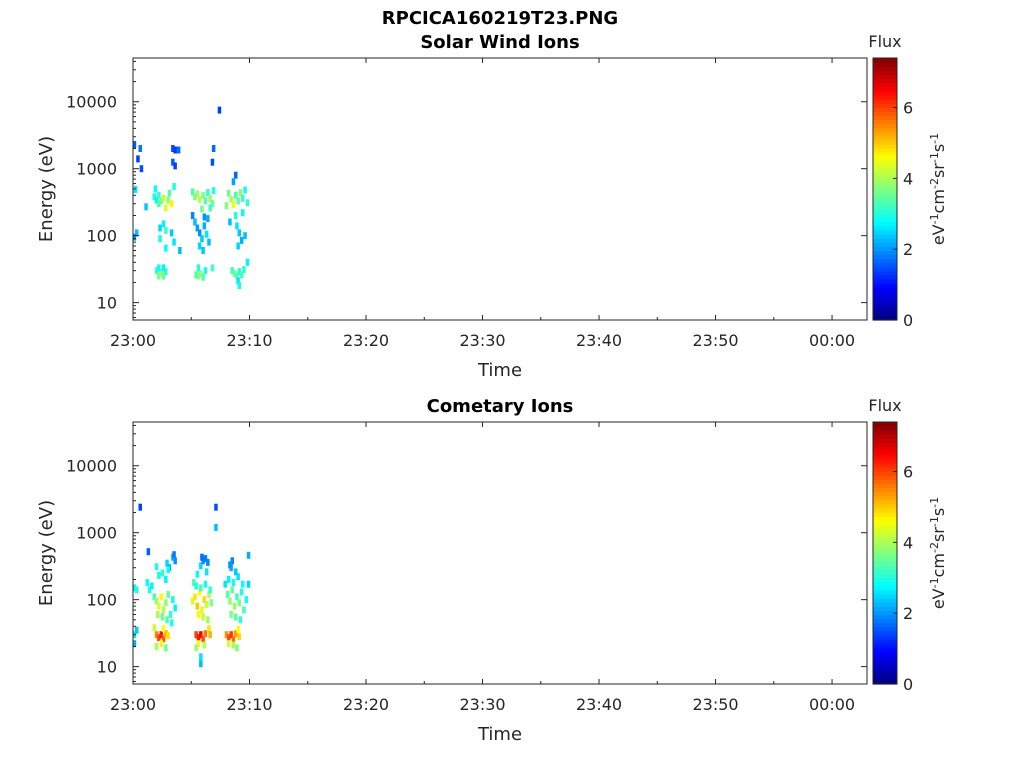 This screenshot has height=768, width=1024. I want to click on colorbar-frame, so click(885, 553).